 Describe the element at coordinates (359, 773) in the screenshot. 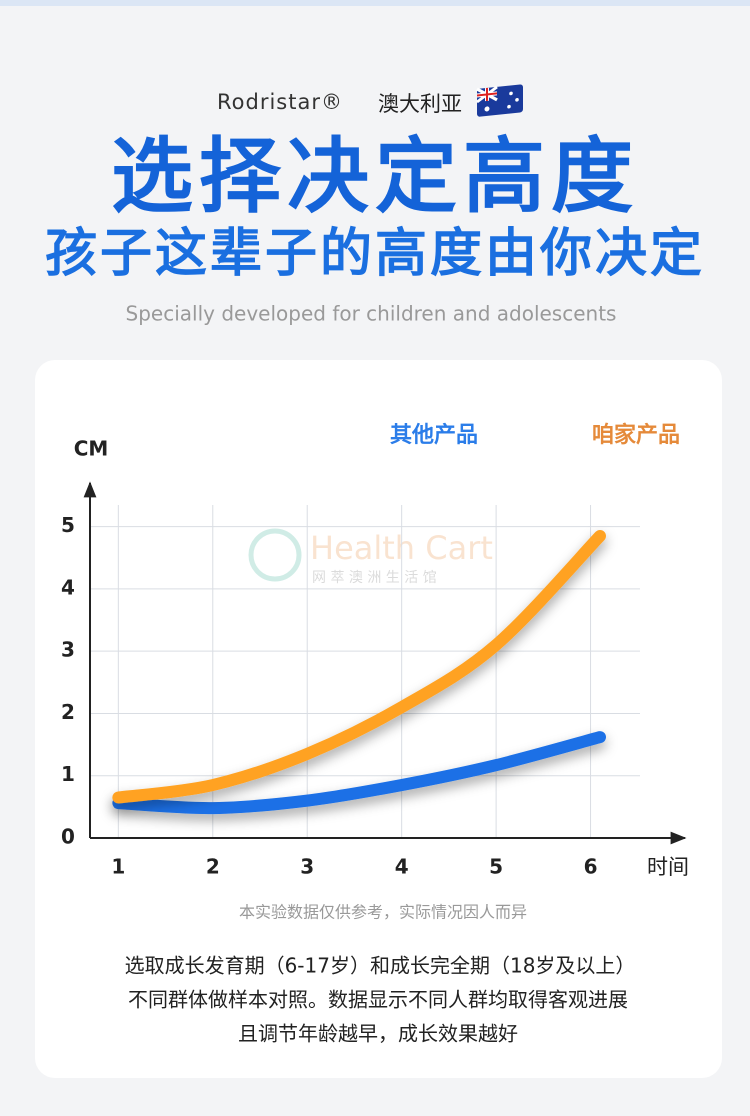

I see `series-line` at that location.